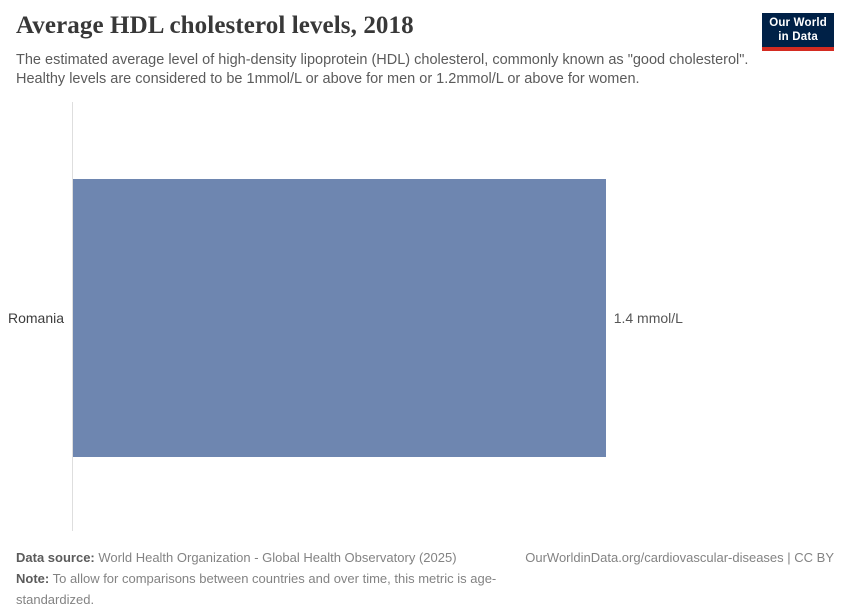 This screenshot has height=610, width=850. Describe the element at coordinates (55, 557) in the screenshot. I see `data-source-label: Data source:` at that location.